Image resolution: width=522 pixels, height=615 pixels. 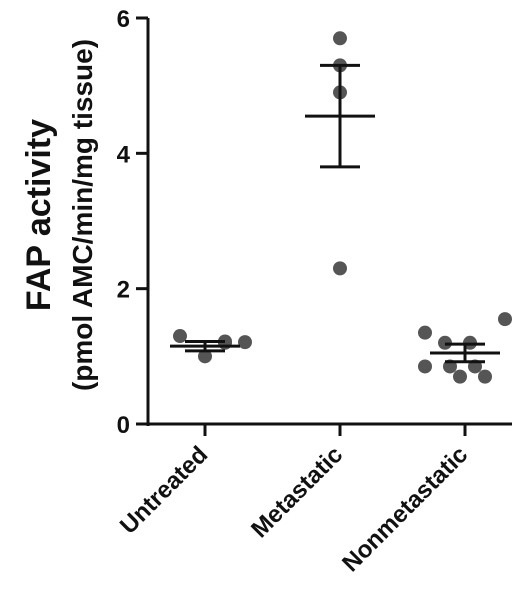 What do you see at coordinates (340, 153) in the screenshot?
I see `group-metastatic` at bounding box center [340, 153].